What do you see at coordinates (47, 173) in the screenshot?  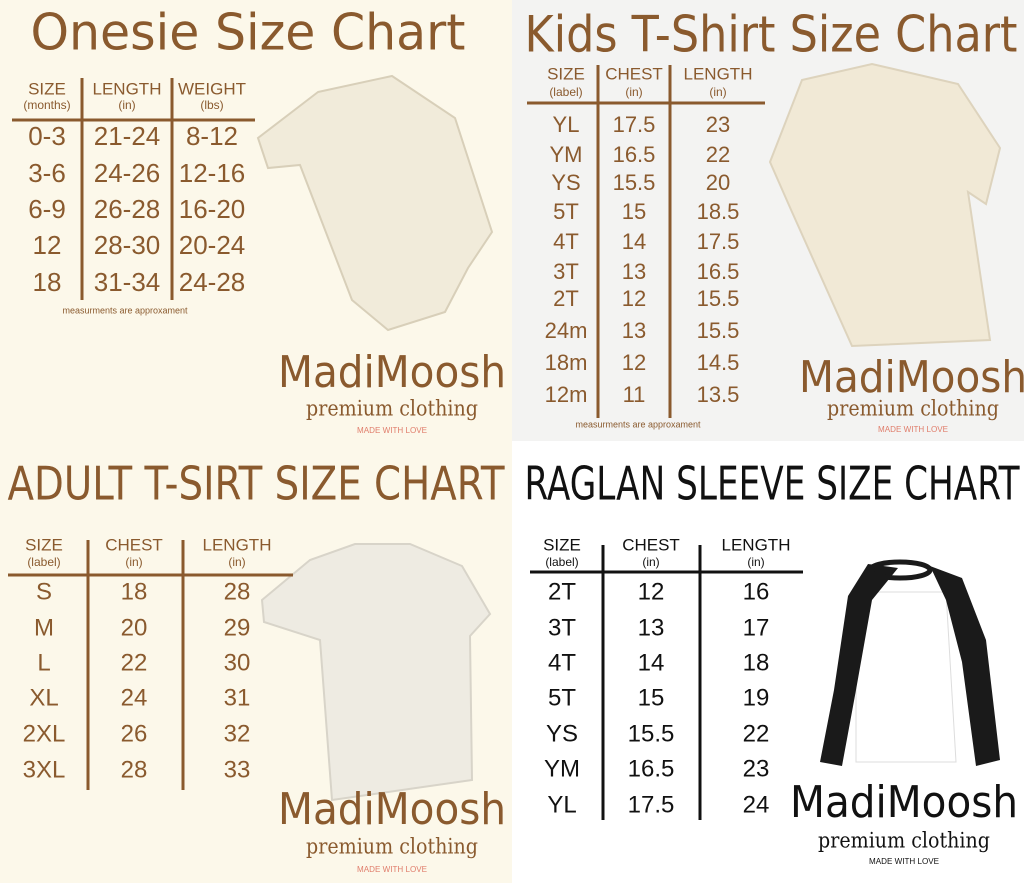 I see `table-cell: 3-6` at bounding box center [47, 173].